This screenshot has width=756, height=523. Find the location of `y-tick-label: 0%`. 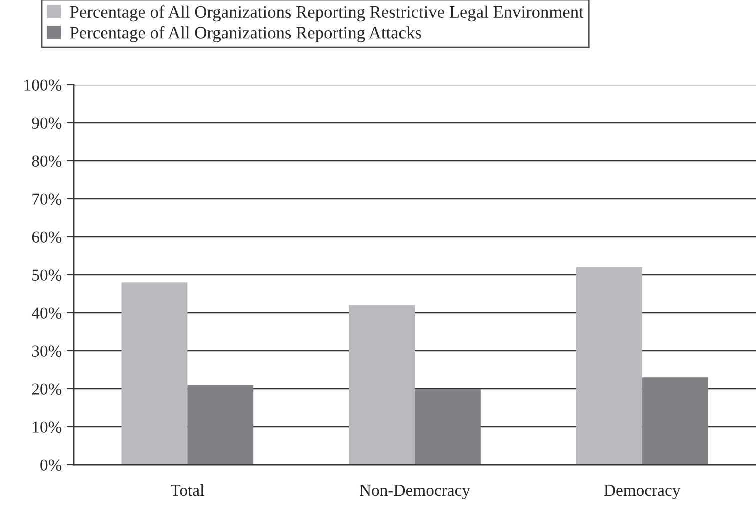

y-tick-label: 0% is located at coordinates (51, 465).